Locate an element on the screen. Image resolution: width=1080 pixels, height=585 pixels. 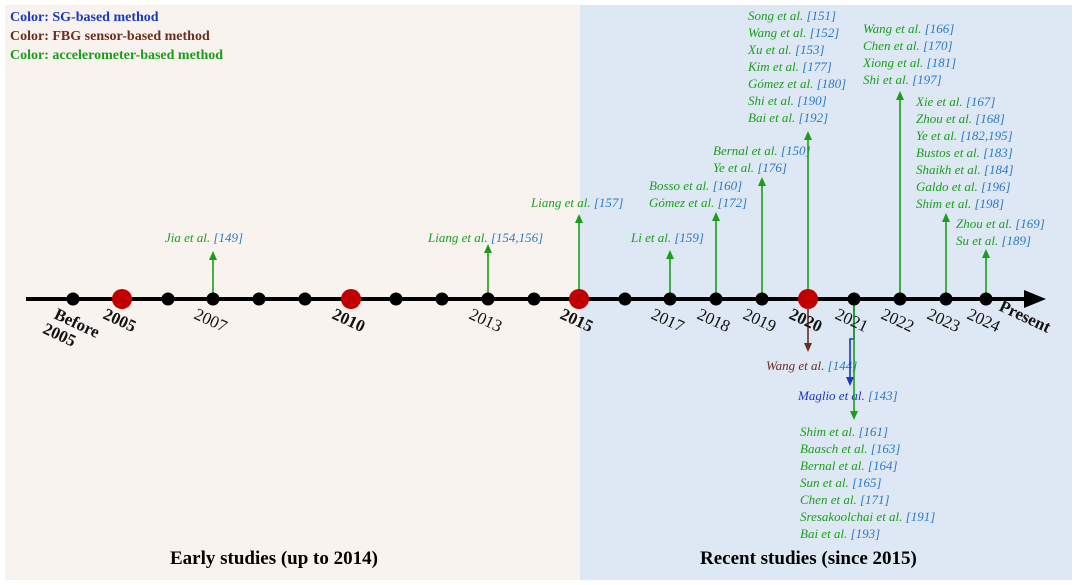
timeline-arrow-head is located at coordinates (1035, 299).